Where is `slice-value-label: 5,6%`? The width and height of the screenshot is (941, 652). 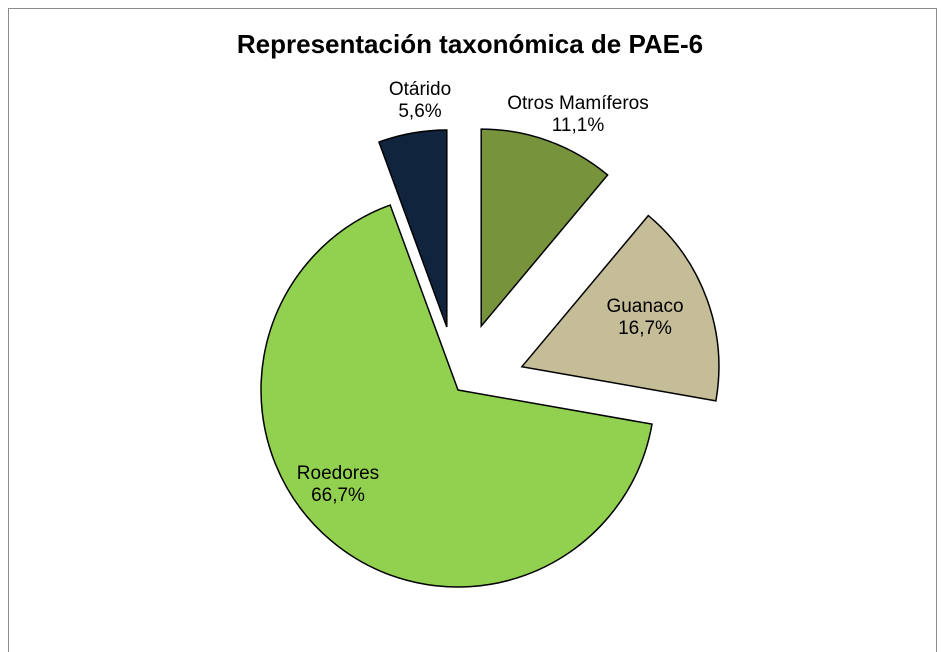 slice-value-label: 5,6% is located at coordinates (419, 111).